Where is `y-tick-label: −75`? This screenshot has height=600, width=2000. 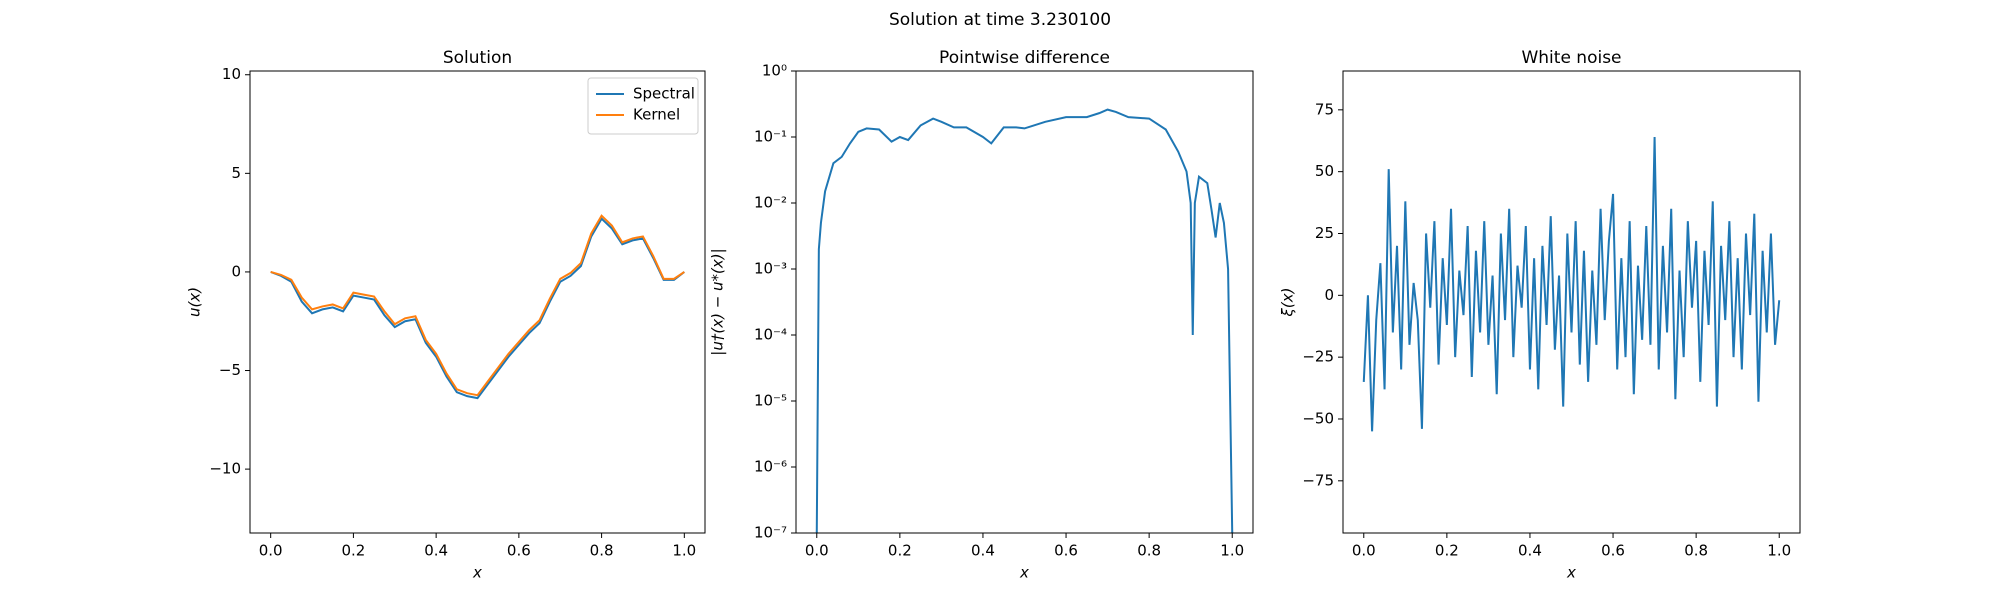
y-tick-label: −75 is located at coordinates (1318, 480).